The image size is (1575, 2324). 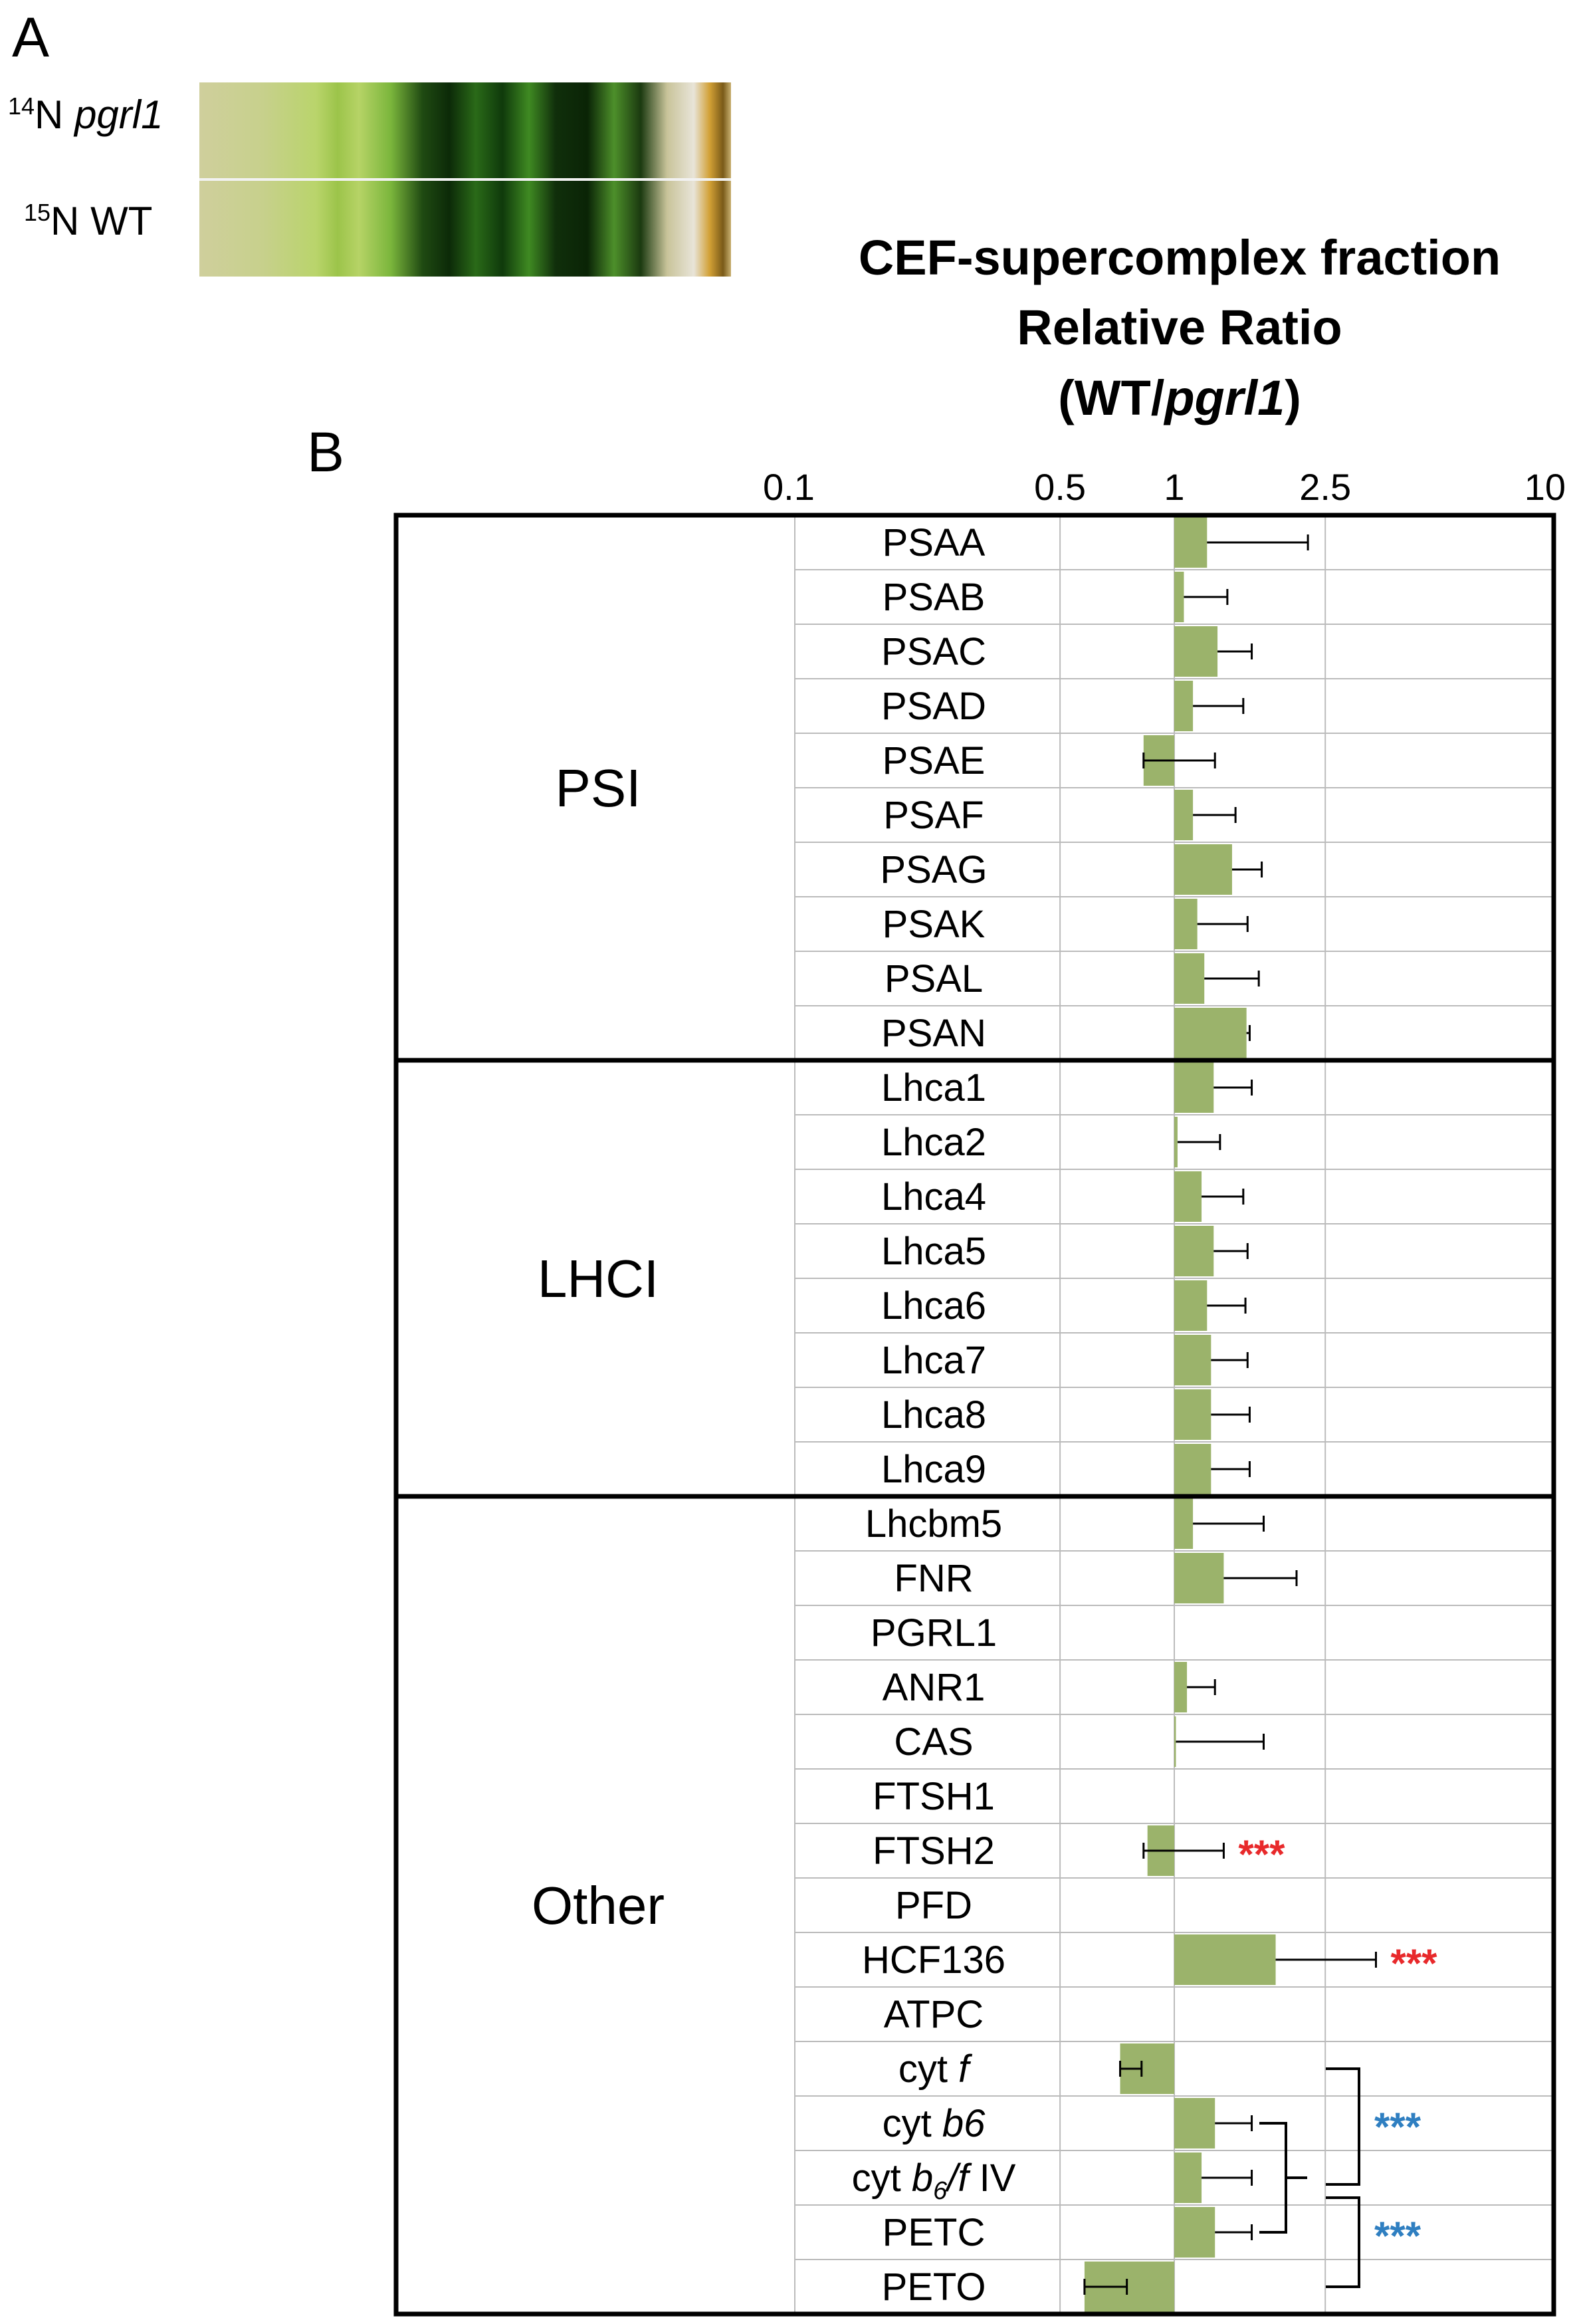 I want to click on gel-divider, so click(x=465, y=180).